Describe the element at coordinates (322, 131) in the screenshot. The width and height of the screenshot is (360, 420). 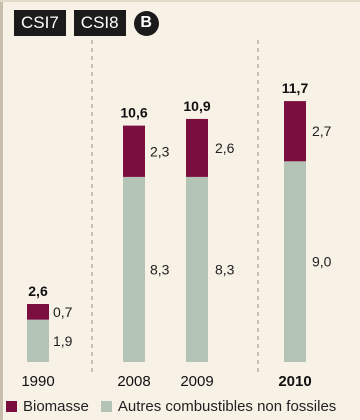
I see `value-label-biomasse-2010: 2,7` at that location.